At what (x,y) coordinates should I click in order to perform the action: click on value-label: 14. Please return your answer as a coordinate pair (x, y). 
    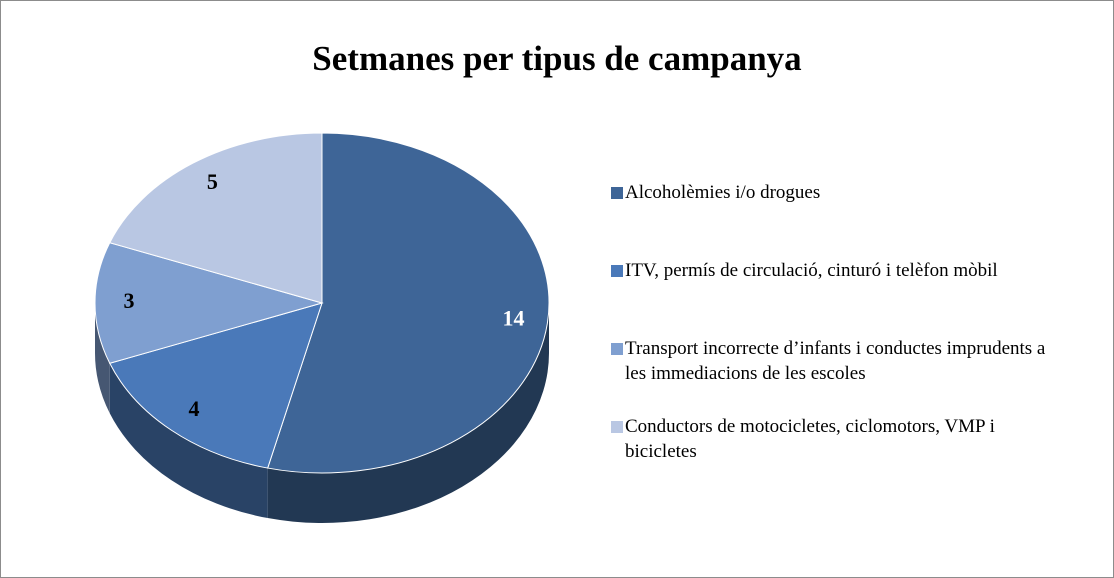
    Looking at the image, I should click on (514, 317).